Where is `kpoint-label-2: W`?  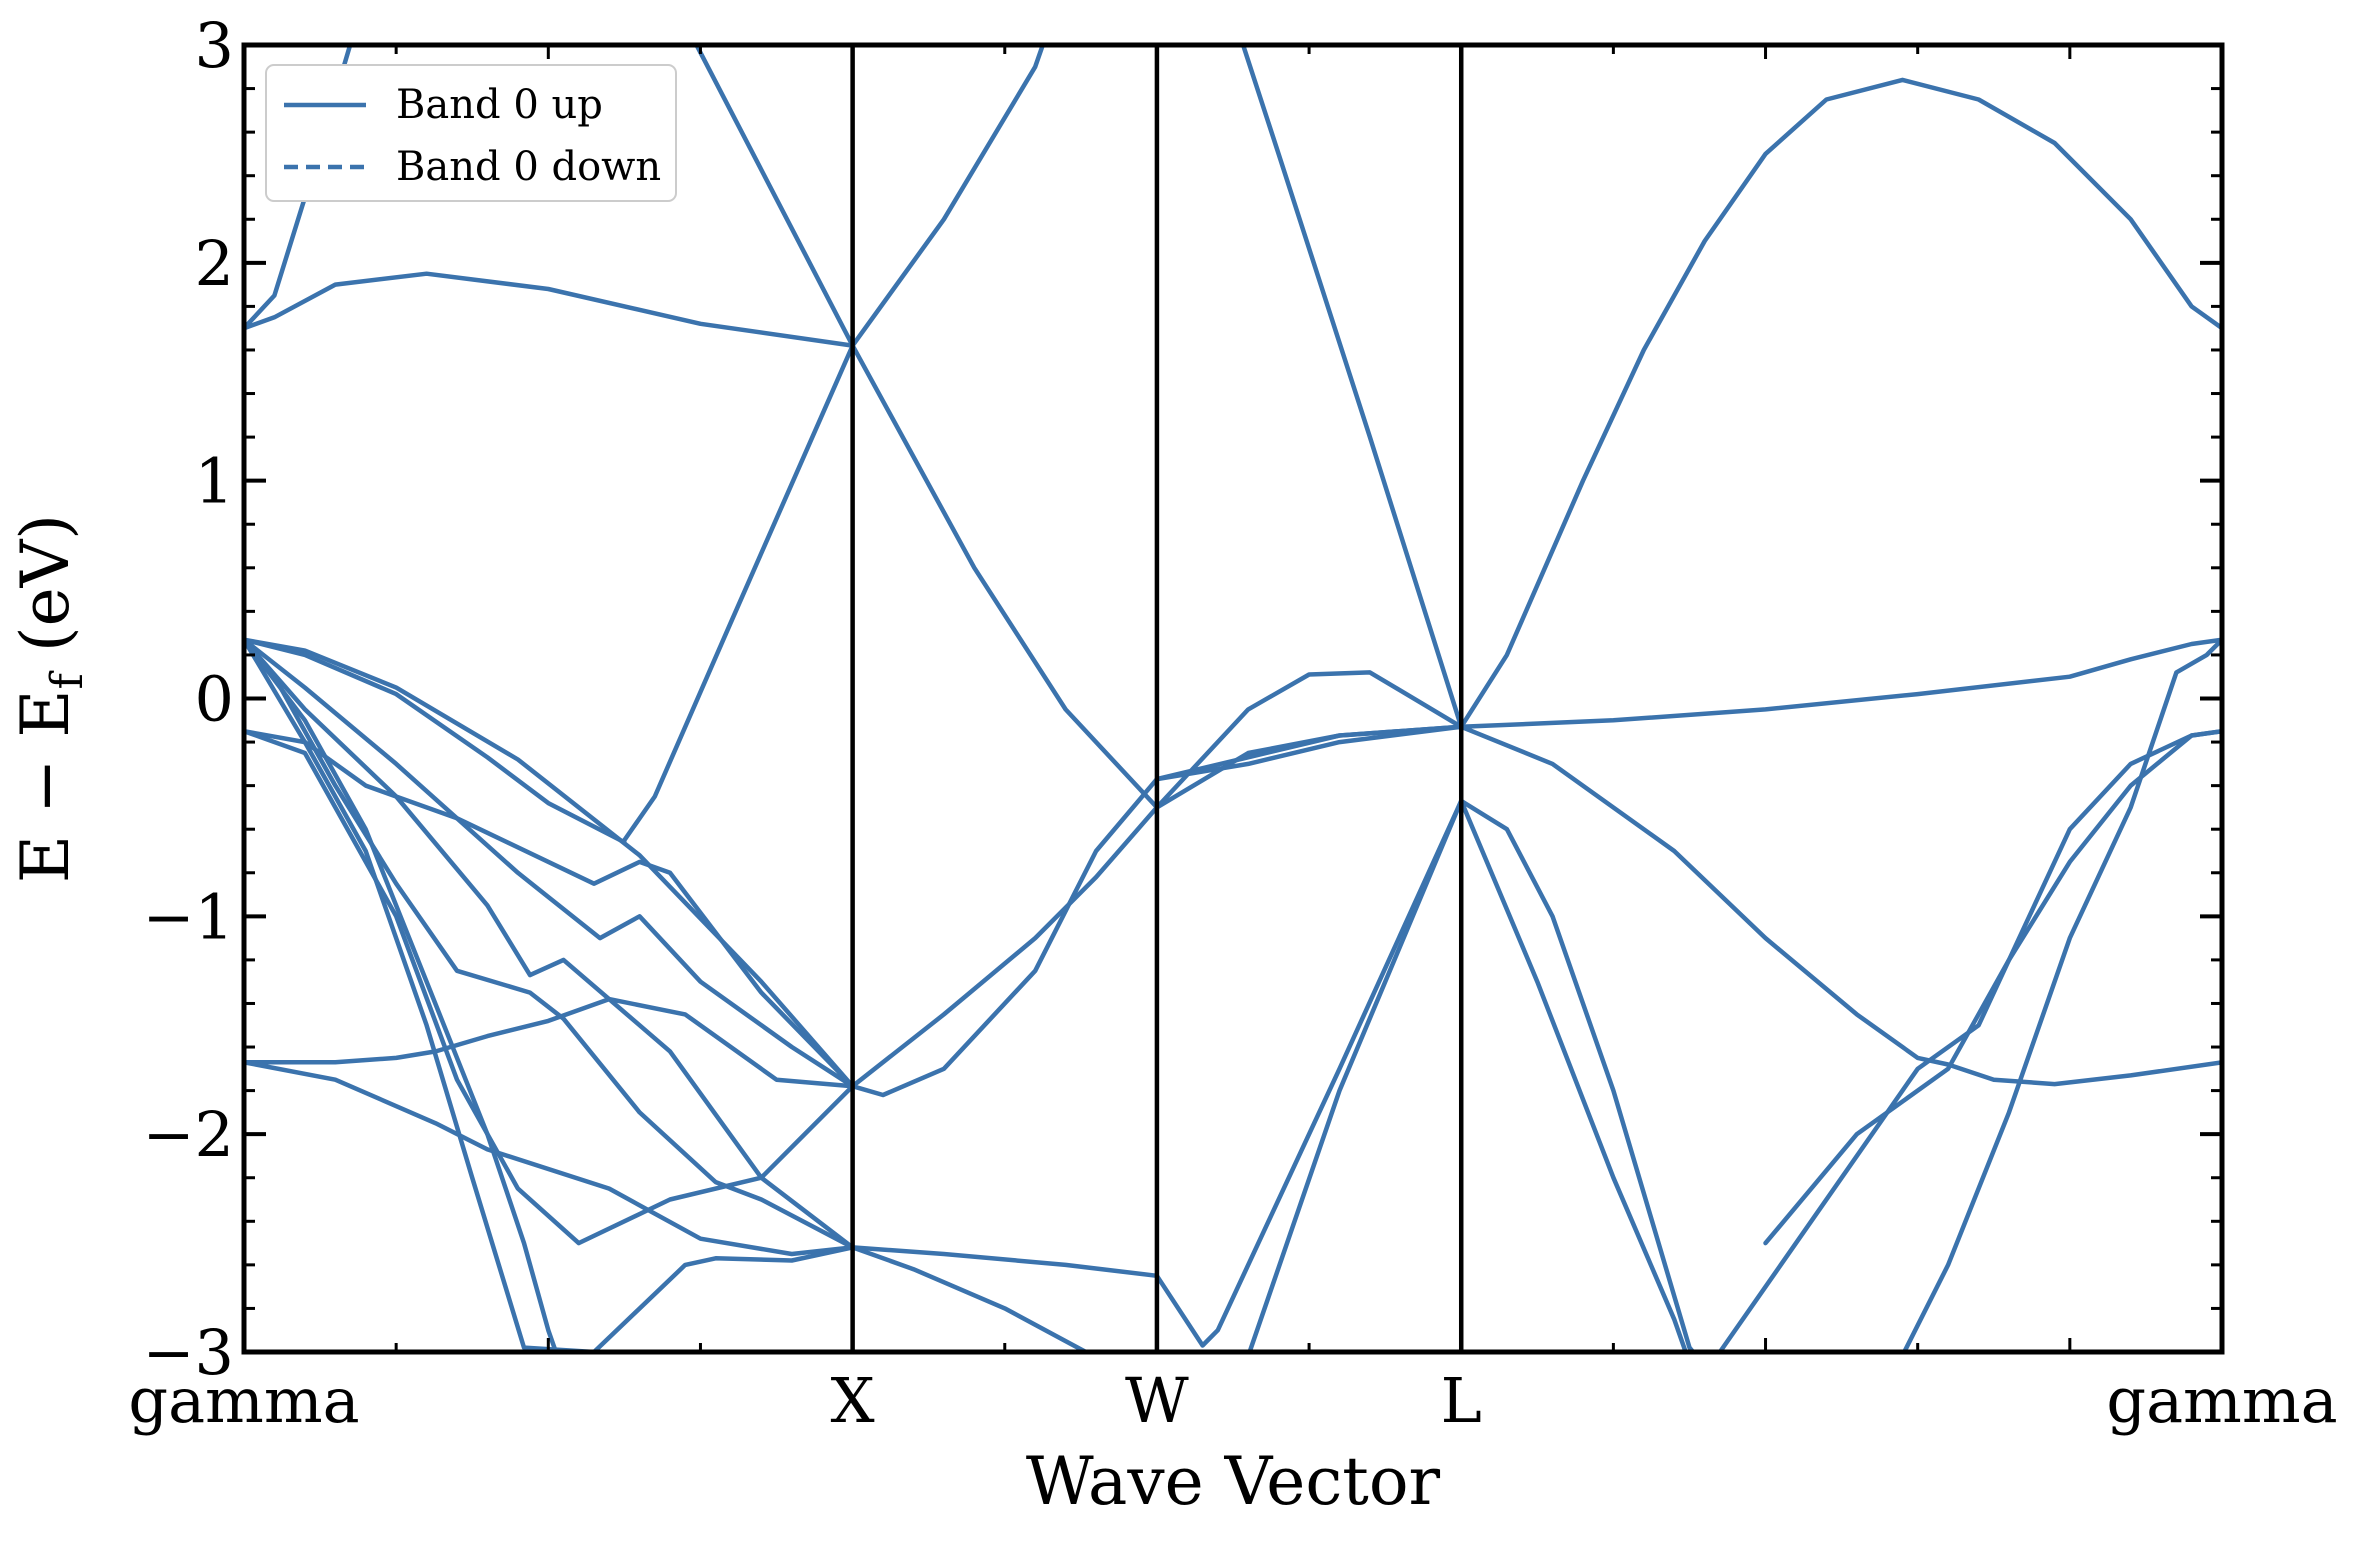 kpoint-label-2: W is located at coordinates (1157, 1400).